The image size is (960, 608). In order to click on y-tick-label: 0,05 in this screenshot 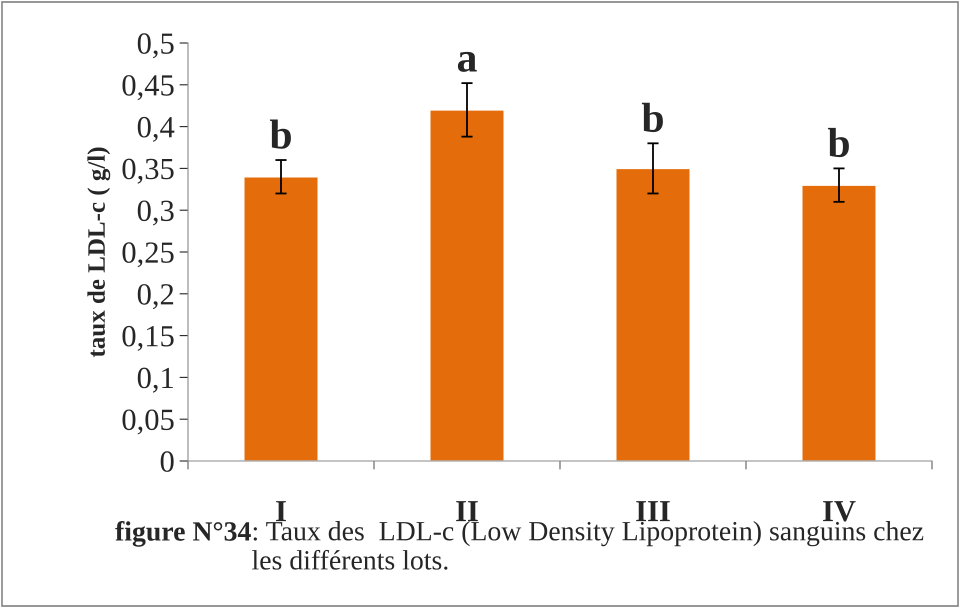, I will do `click(148, 421)`.